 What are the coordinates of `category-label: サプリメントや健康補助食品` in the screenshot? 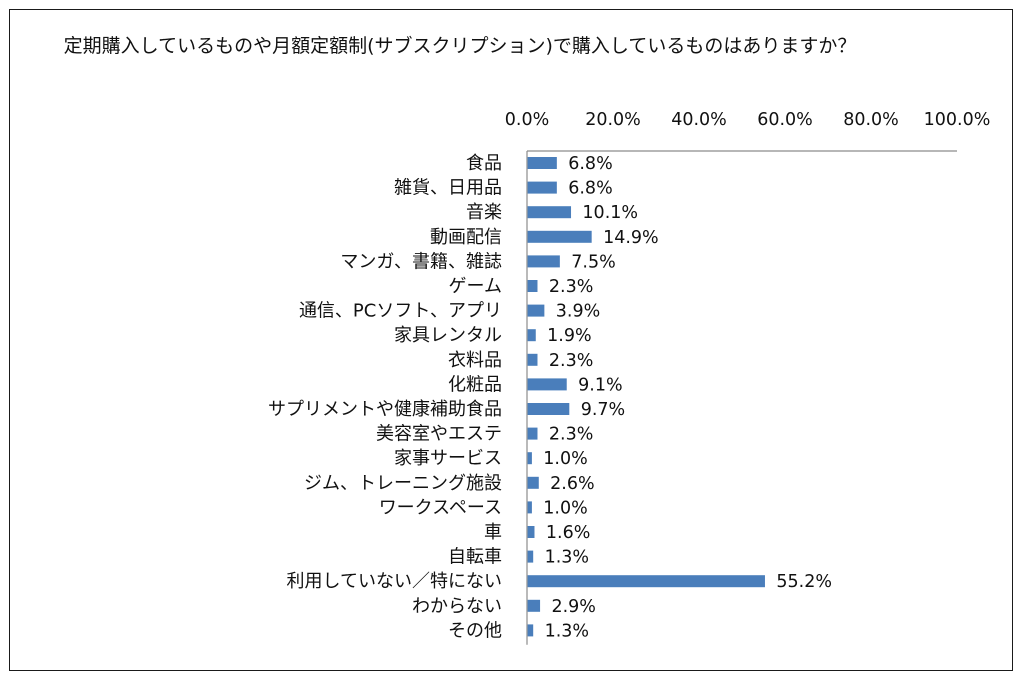 It's located at (385, 409).